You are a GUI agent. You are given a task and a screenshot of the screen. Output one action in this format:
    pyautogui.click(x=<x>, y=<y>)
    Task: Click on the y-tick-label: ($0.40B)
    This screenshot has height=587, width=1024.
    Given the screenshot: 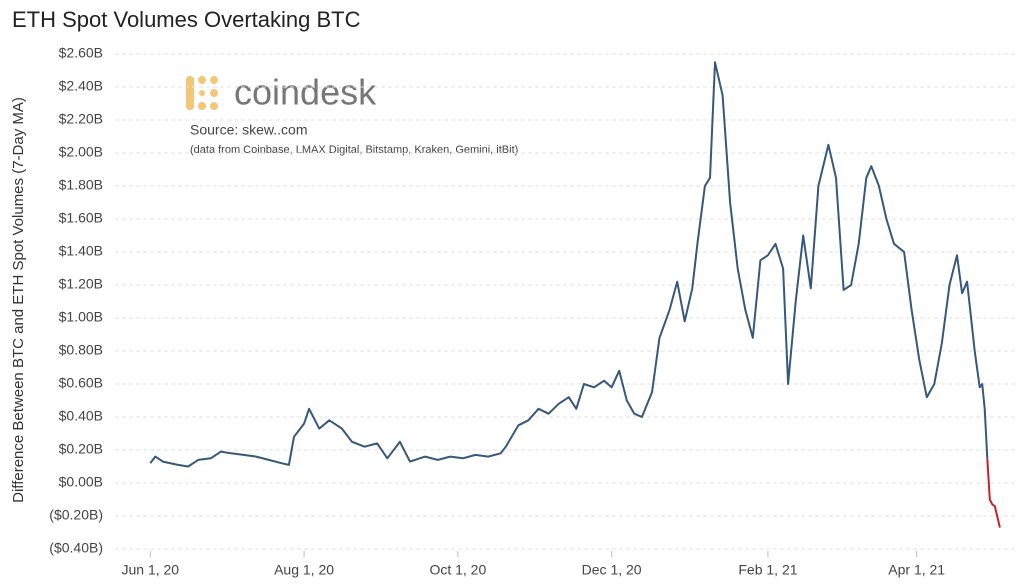 What is the action you would take?
    pyautogui.click(x=76, y=548)
    